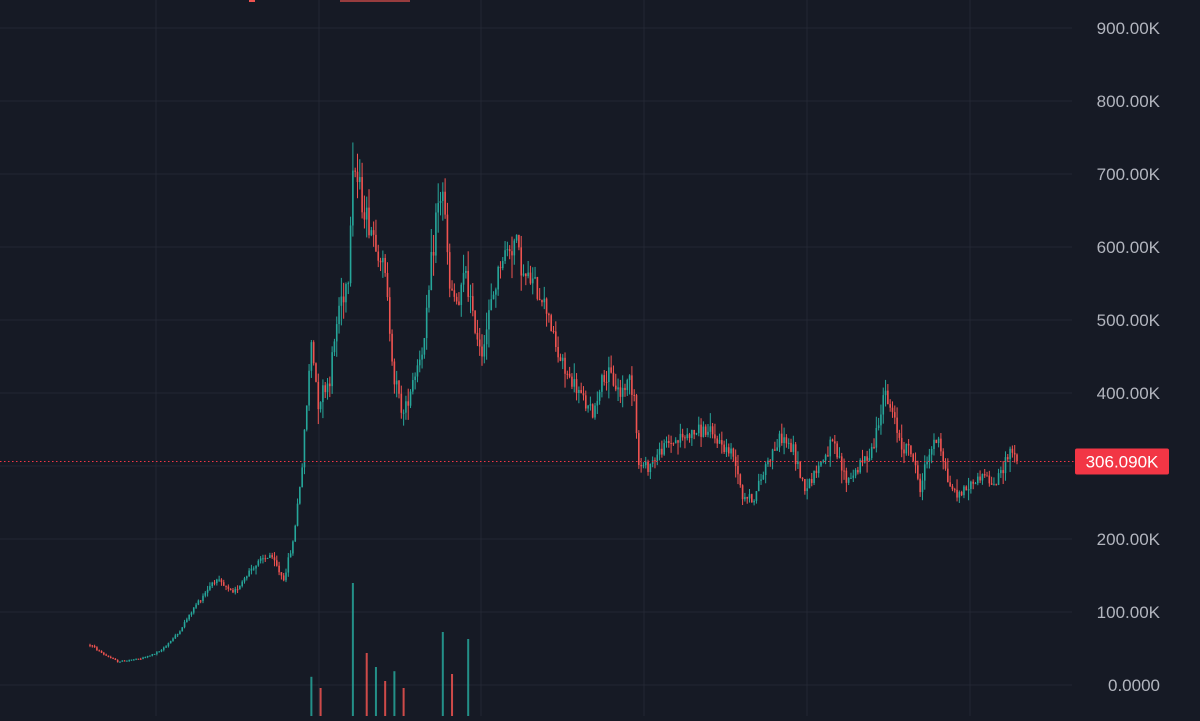 This screenshot has width=1200, height=721. What do you see at coordinates (252, 1) in the screenshot?
I see `top-edge-mark` at bounding box center [252, 1].